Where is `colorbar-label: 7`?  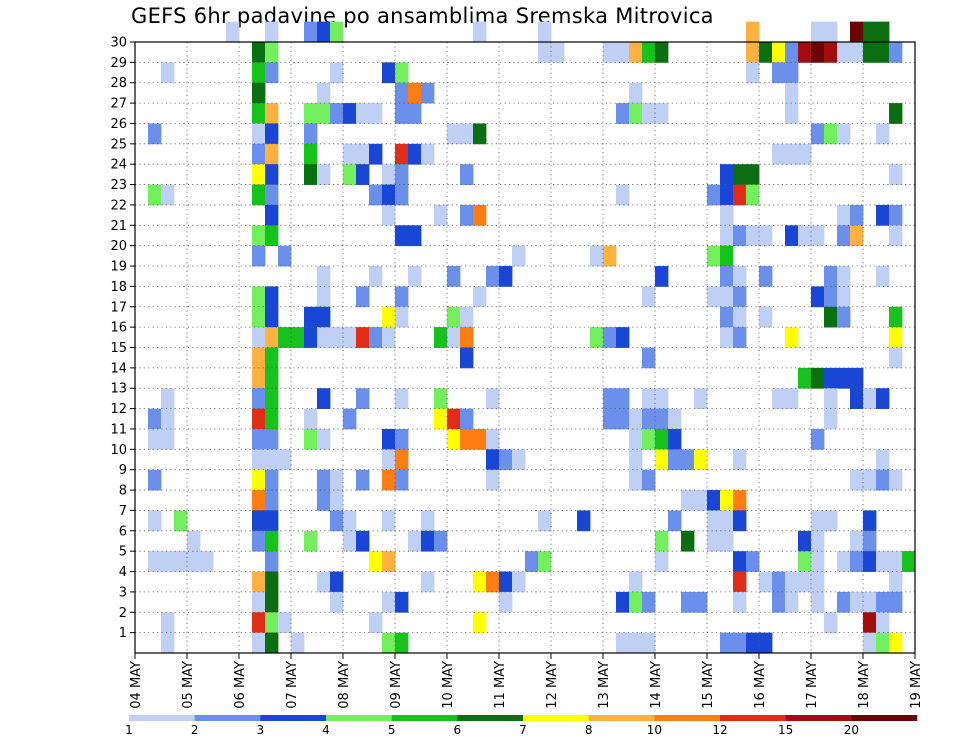 colorbar-label: 7 is located at coordinates (523, 730).